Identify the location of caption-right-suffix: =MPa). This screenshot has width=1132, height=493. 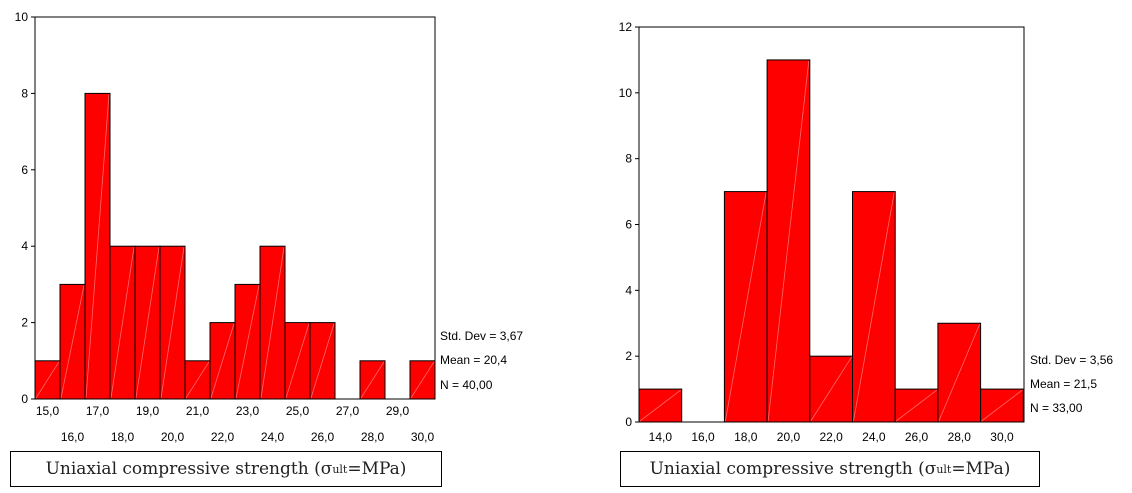
(981, 469).